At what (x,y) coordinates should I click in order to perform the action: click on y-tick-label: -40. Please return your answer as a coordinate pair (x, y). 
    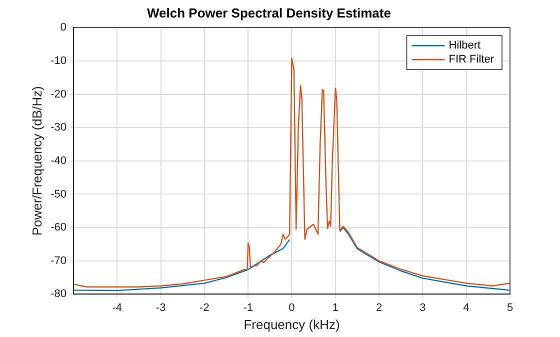
    Looking at the image, I should click on (58, 160).